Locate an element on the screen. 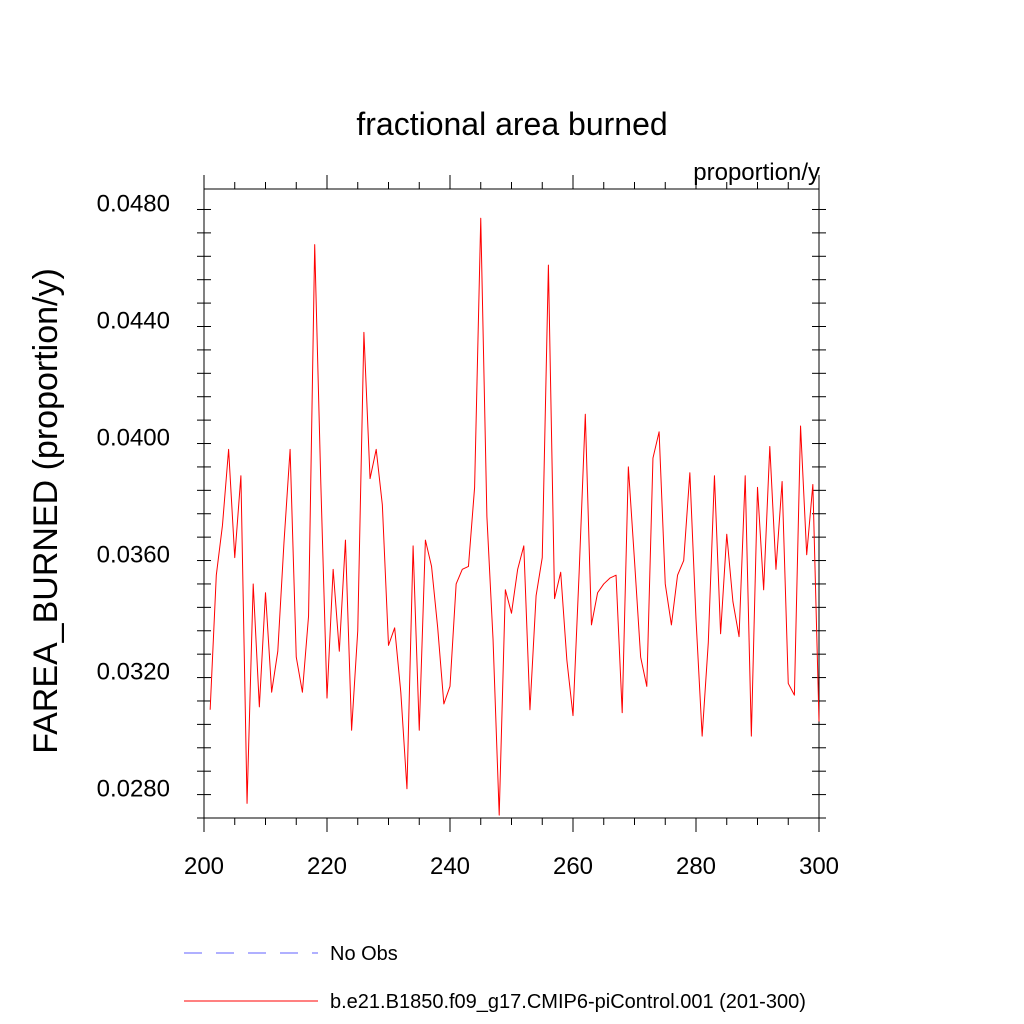 The height and width of the screenshot is (1024, 1024). y-tick-label: 0.0320 is located at coordinates (133, 672).